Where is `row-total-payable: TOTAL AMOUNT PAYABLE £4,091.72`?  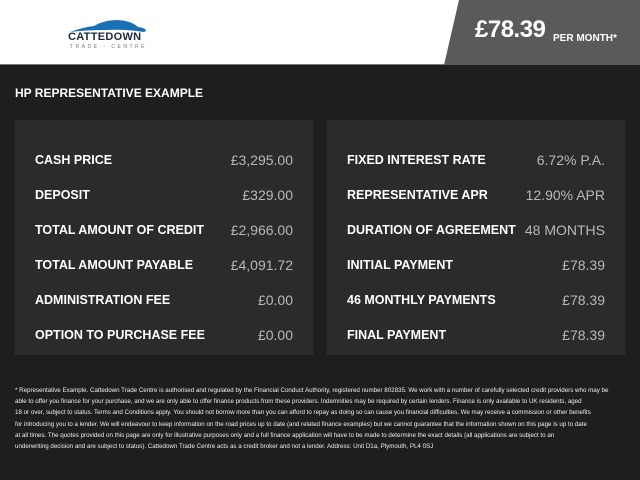
row-total-payable: TOTAL AMOUNT PAYABLE £4,091.72 is located at coordinates (164, 264).